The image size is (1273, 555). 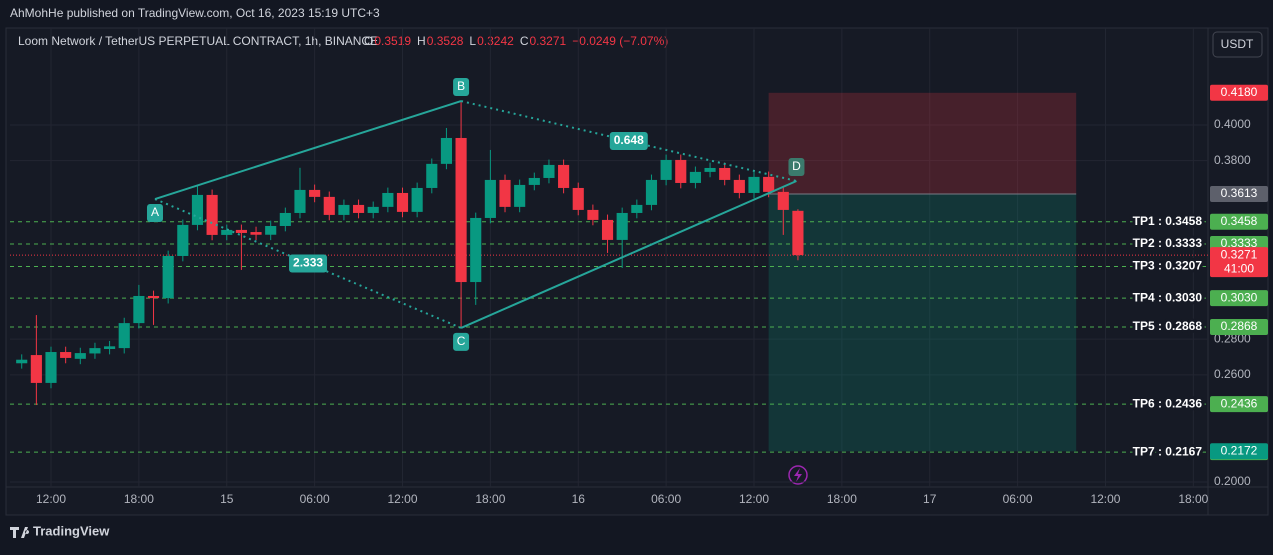 What do you see at coordinates (461, 341) in the screenshot?
I see `pattern-point-label: C` at bounding box center [461, 341].